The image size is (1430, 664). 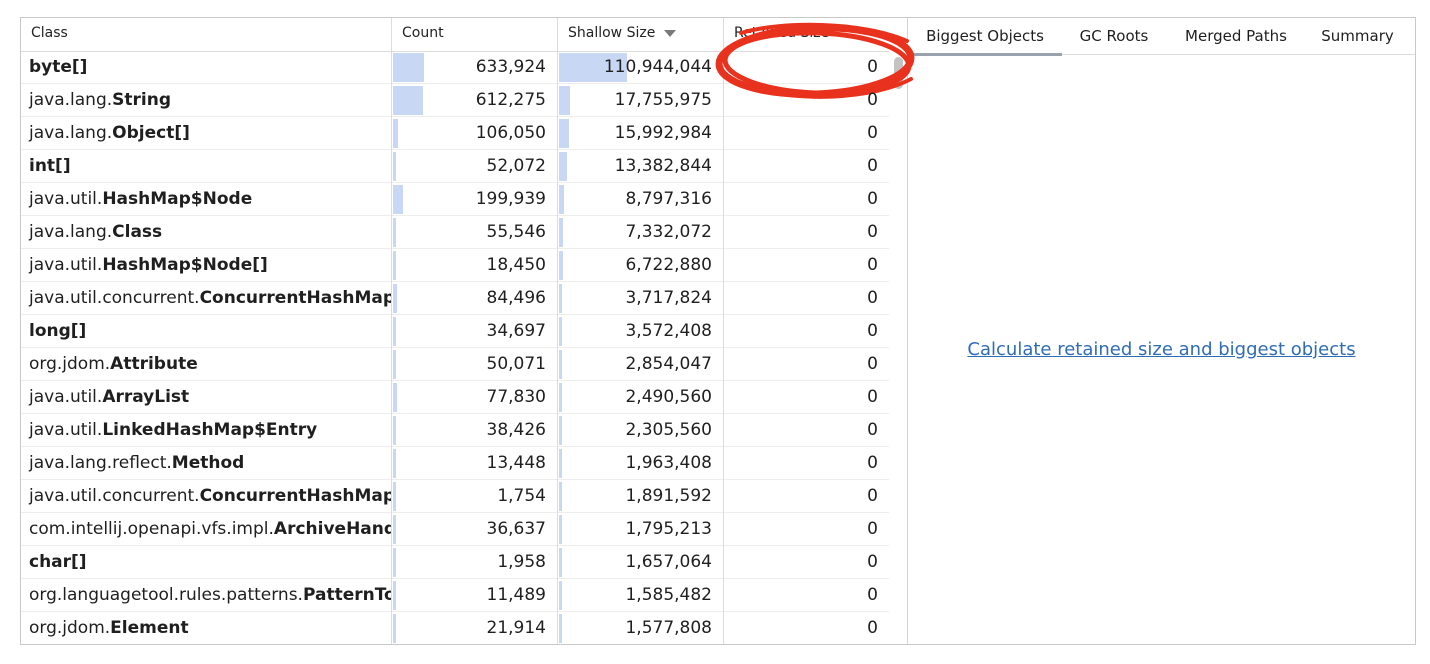 I want to click on shallow-size-cell: 2,854,047, so click(x=640, y=364).